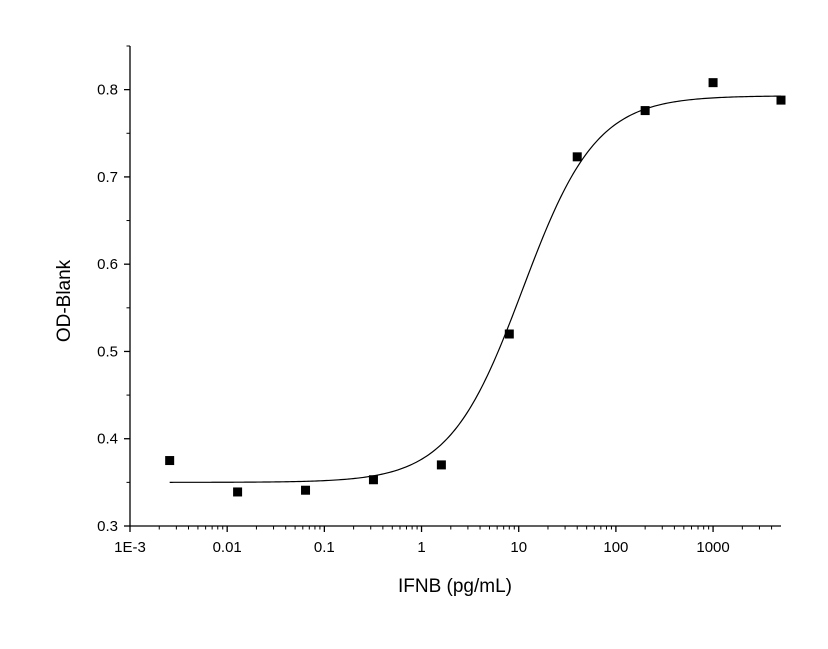 This screenshot has height=649, width=828. I want to click on y-tick-label: 0.3, so click(107, 526).